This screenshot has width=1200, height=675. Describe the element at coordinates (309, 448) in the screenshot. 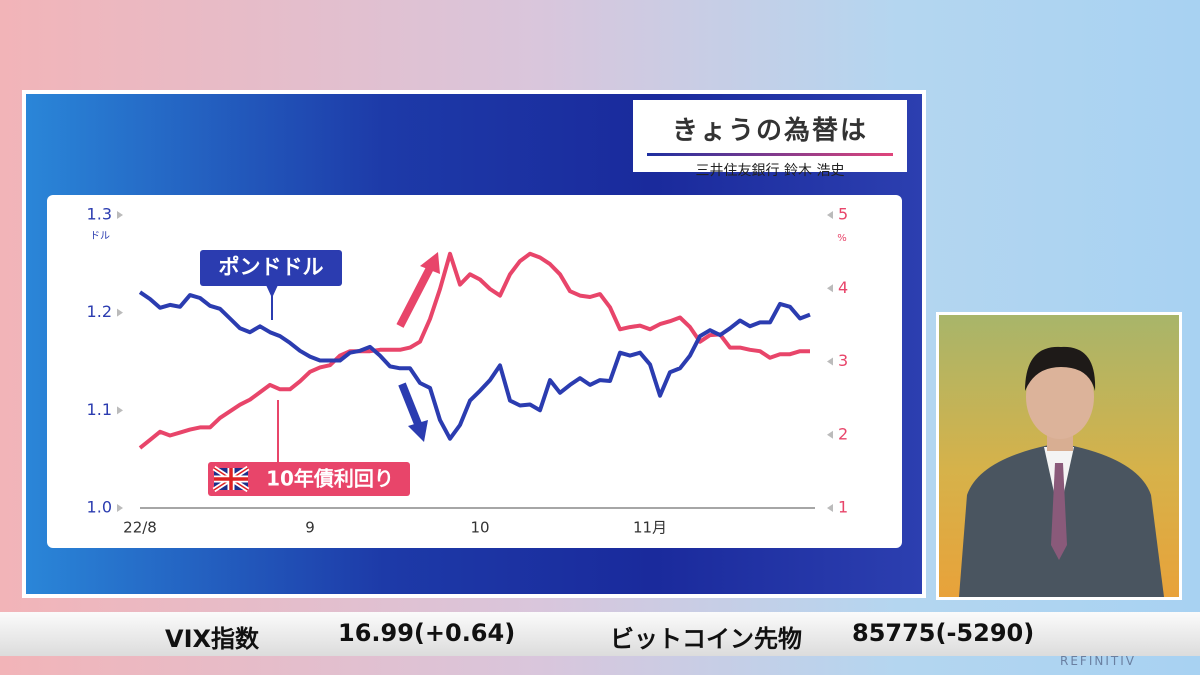

I see `gilt-callout: 10年債利回り` at that location.